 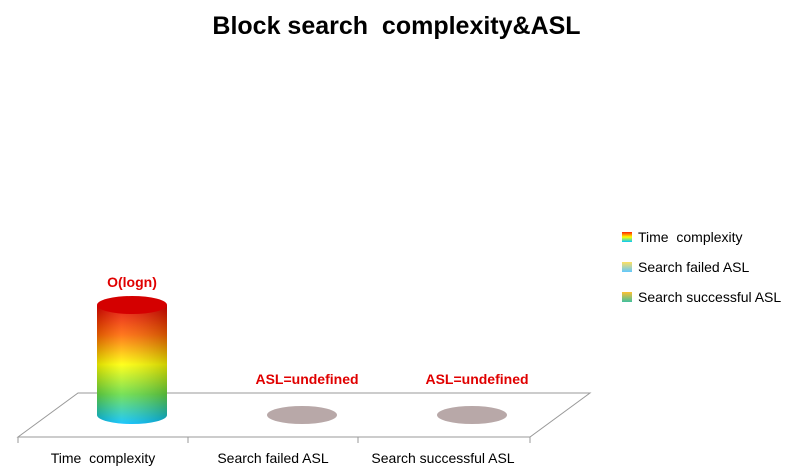 I want to click on x-tick-label-1: Time complexity, so click(x=103, y=458).